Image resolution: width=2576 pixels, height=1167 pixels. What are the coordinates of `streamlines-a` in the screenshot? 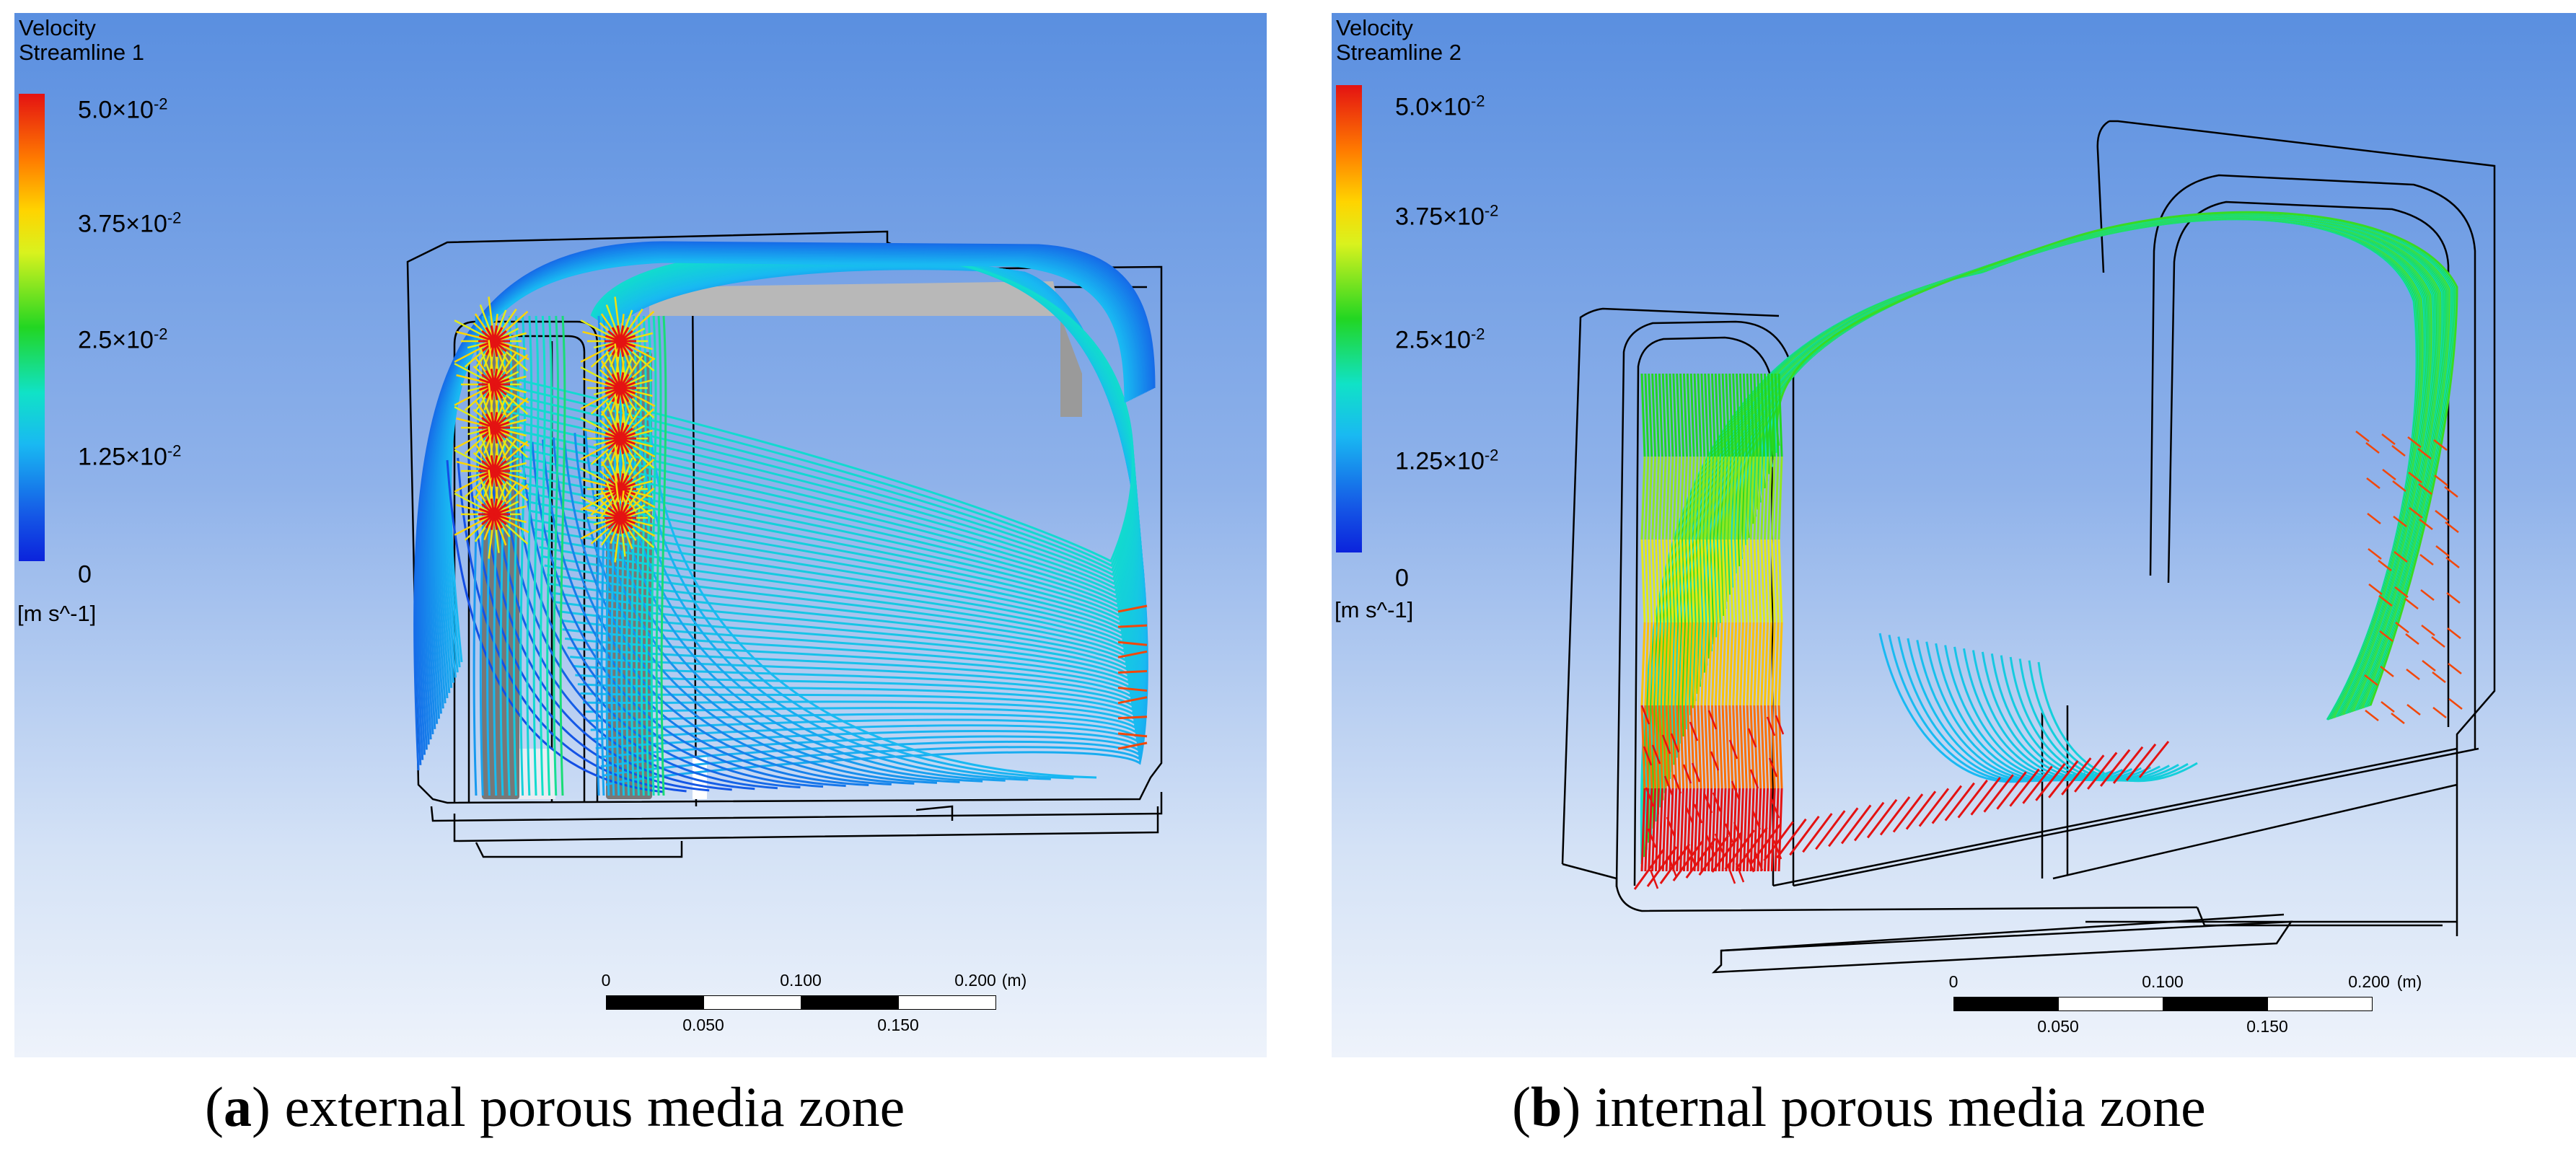 It's located at (784, 518).